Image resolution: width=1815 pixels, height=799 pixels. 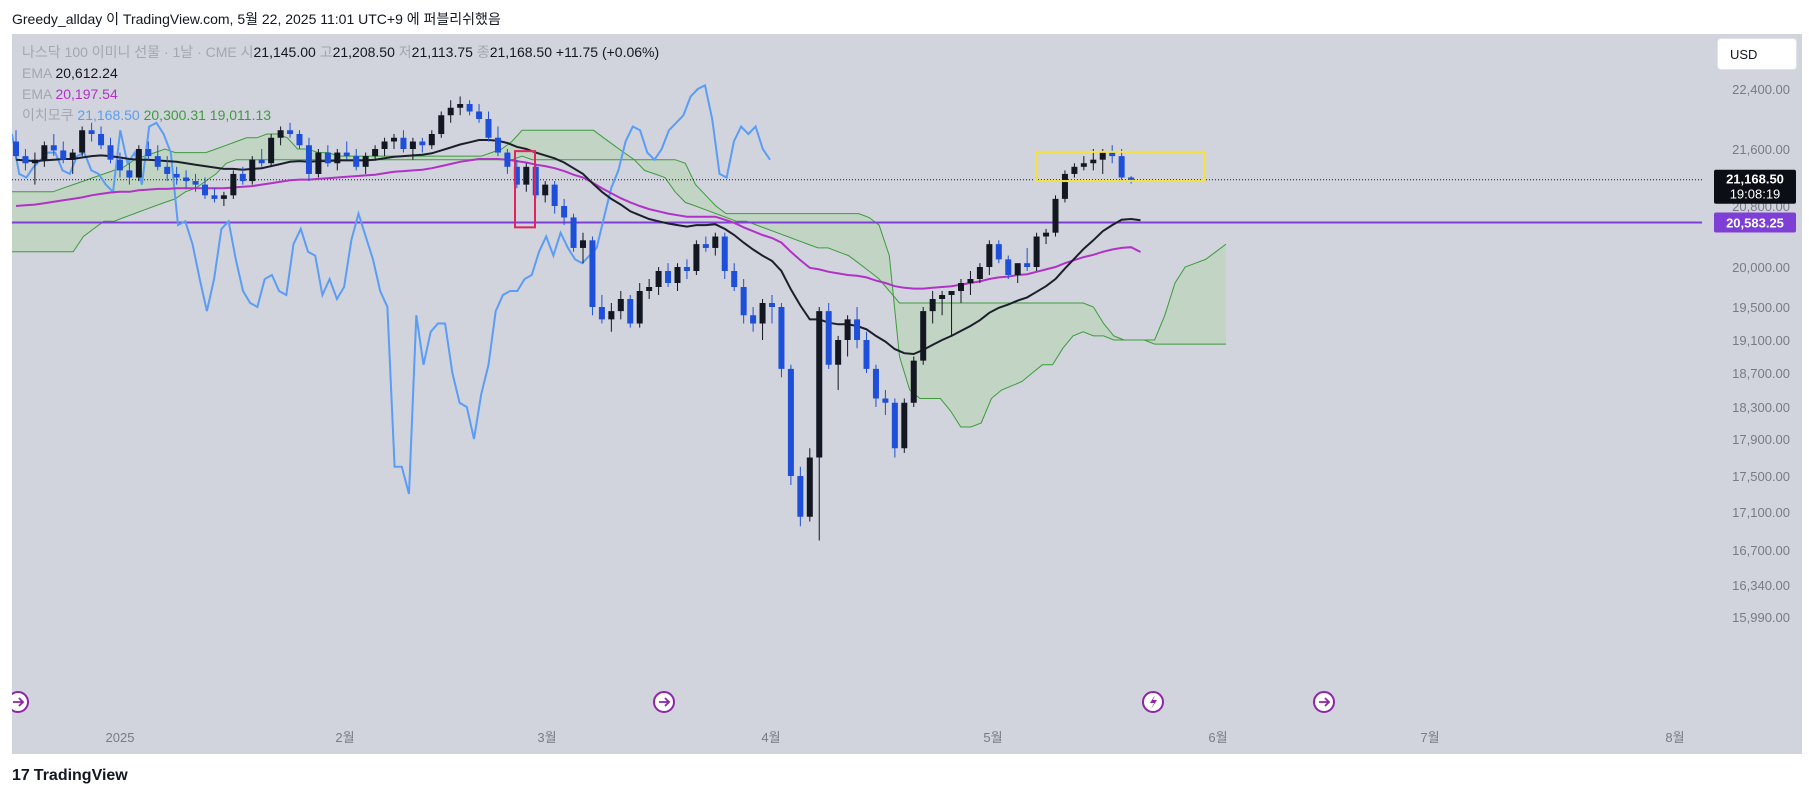 I want to click on last-price-badge, so click(x=1755, y=186).